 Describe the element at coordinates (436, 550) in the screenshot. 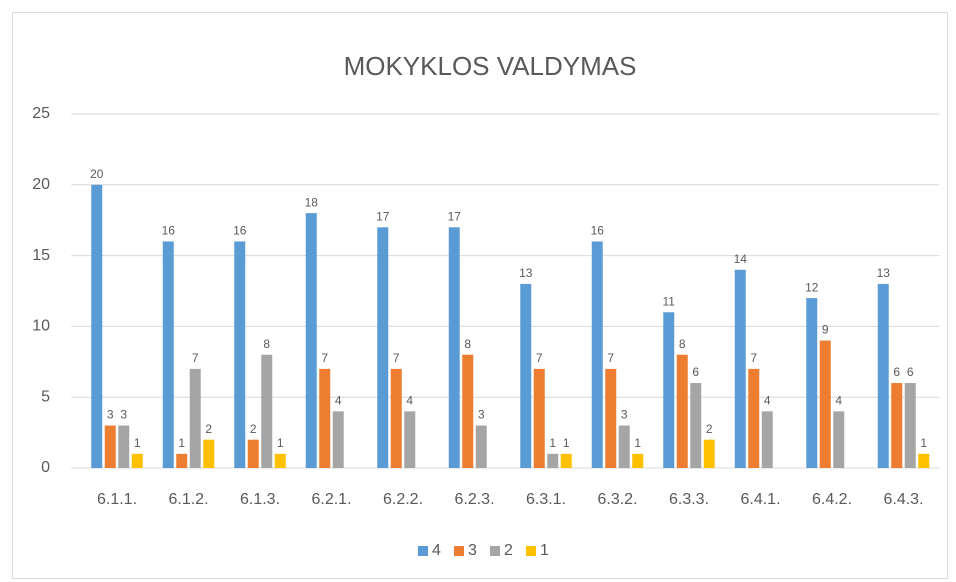

I see `legend-label: 4` at that location.